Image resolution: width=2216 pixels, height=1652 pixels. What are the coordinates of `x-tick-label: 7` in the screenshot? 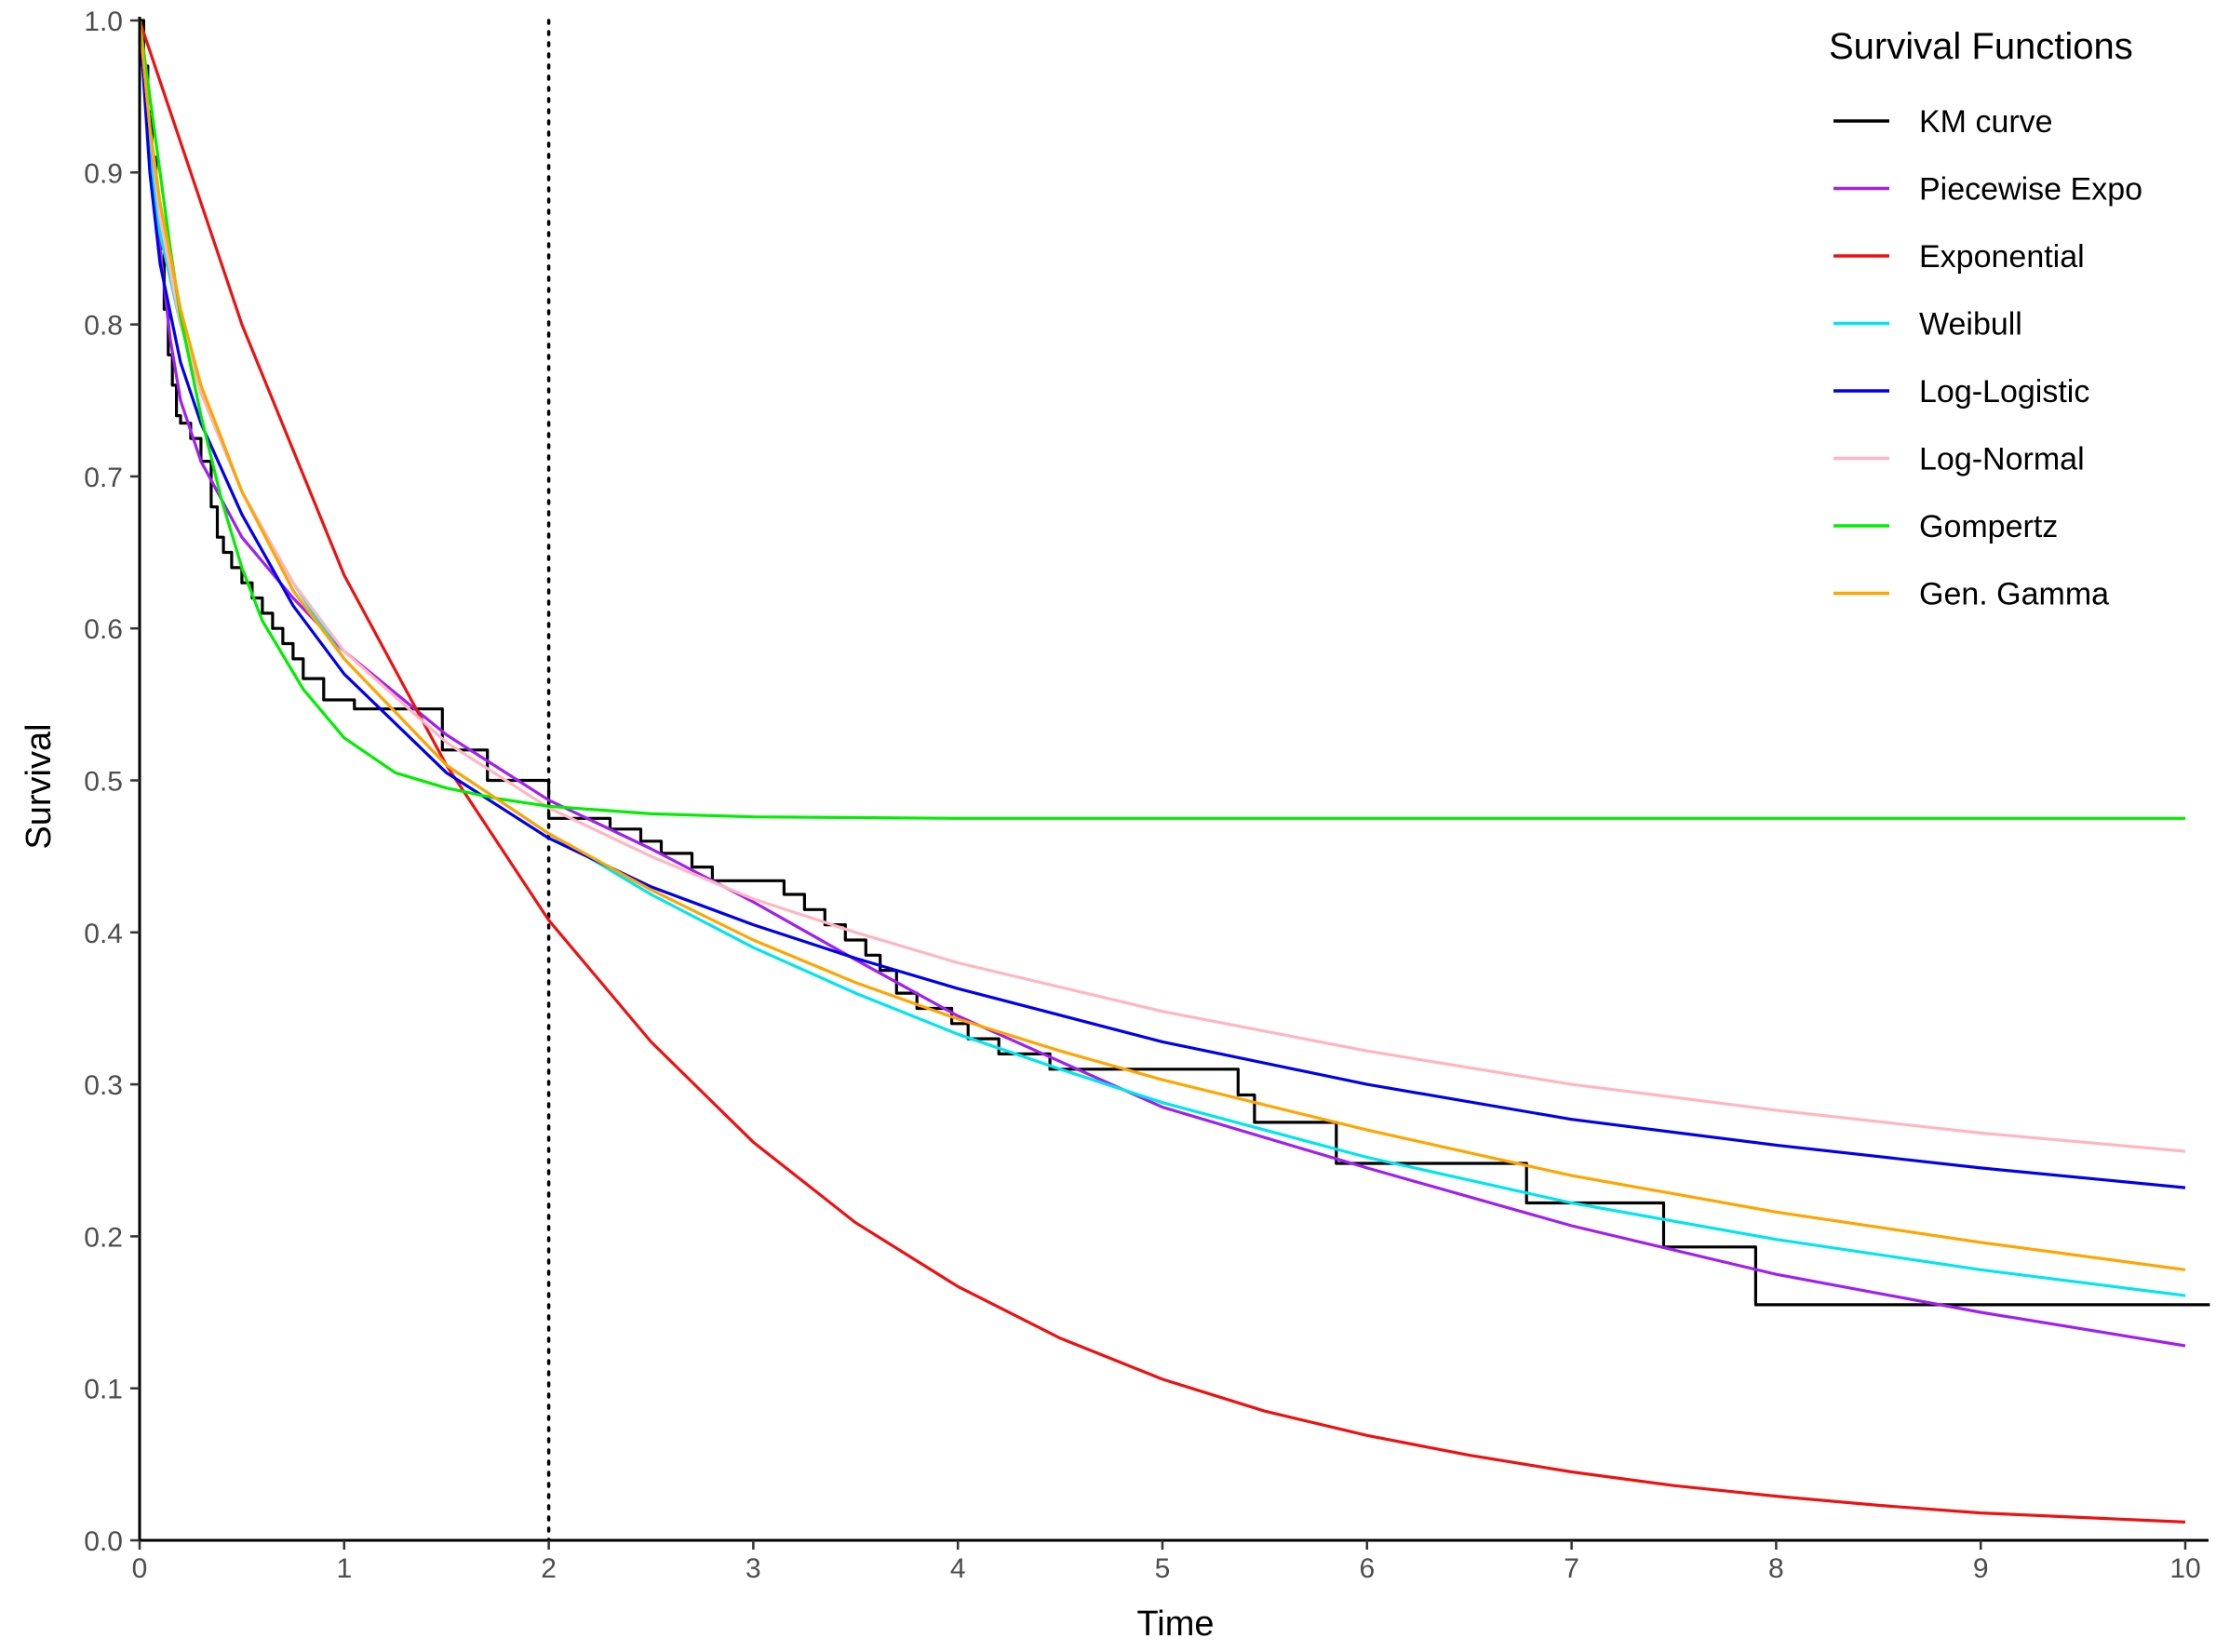 It's located at (1571, 1569).